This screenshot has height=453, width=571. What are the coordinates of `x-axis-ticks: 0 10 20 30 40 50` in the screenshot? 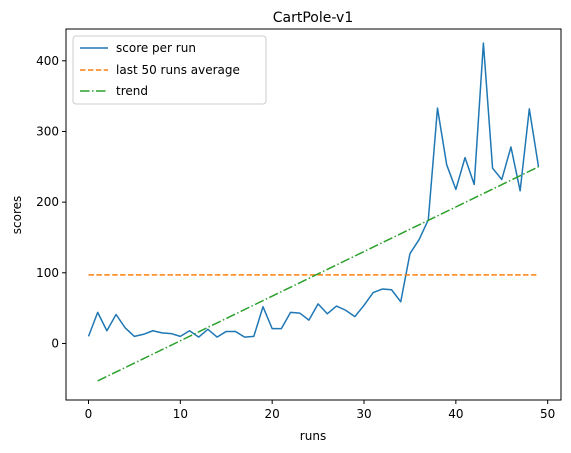 It's located at (320, 410).